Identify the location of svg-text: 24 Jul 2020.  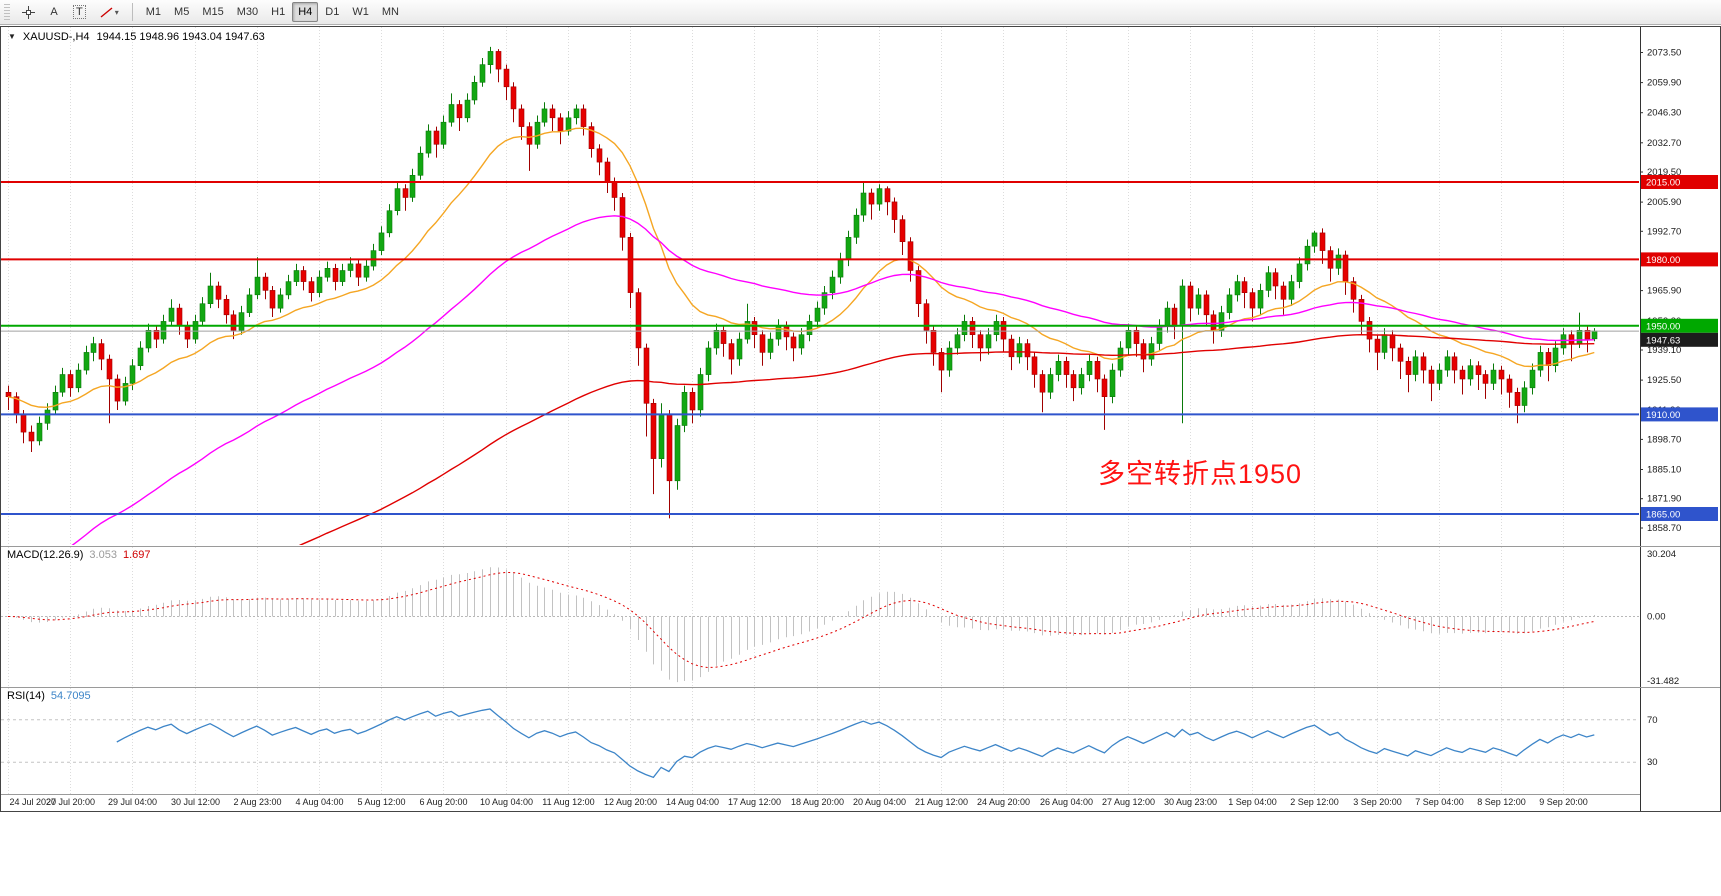
(33, 802).